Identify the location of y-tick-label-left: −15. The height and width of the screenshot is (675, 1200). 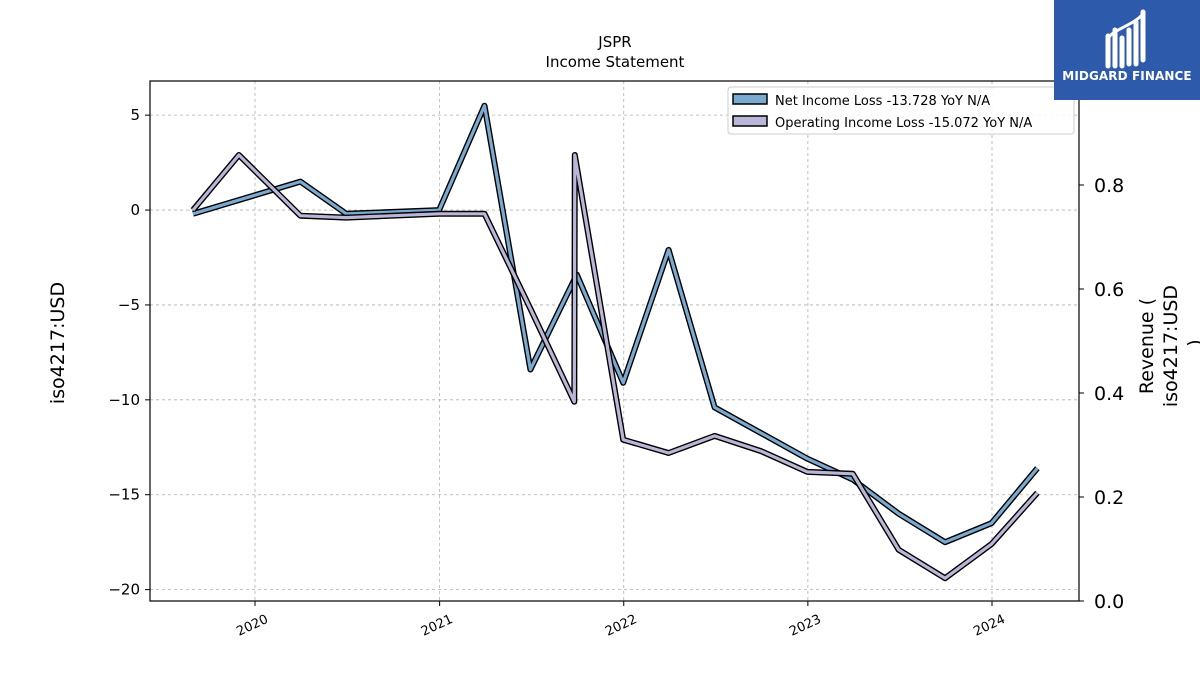
(124, 495).